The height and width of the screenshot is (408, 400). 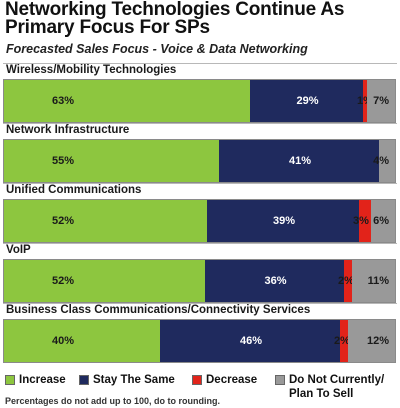 I want to click on stacked-bar: 40% 46% 2% 12%, so click(x=199, y=341).